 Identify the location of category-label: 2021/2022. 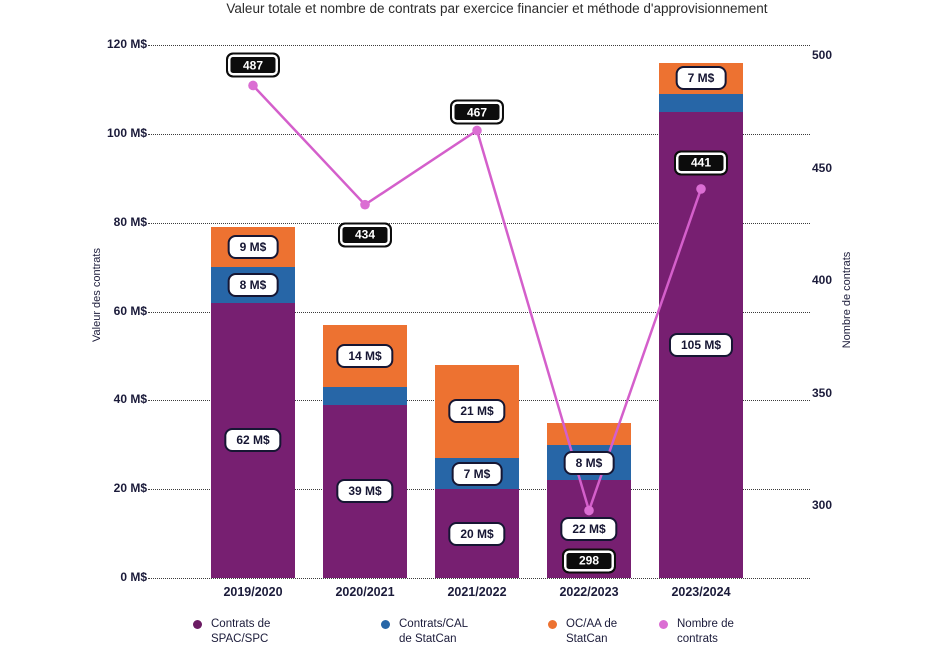
(477, 592).